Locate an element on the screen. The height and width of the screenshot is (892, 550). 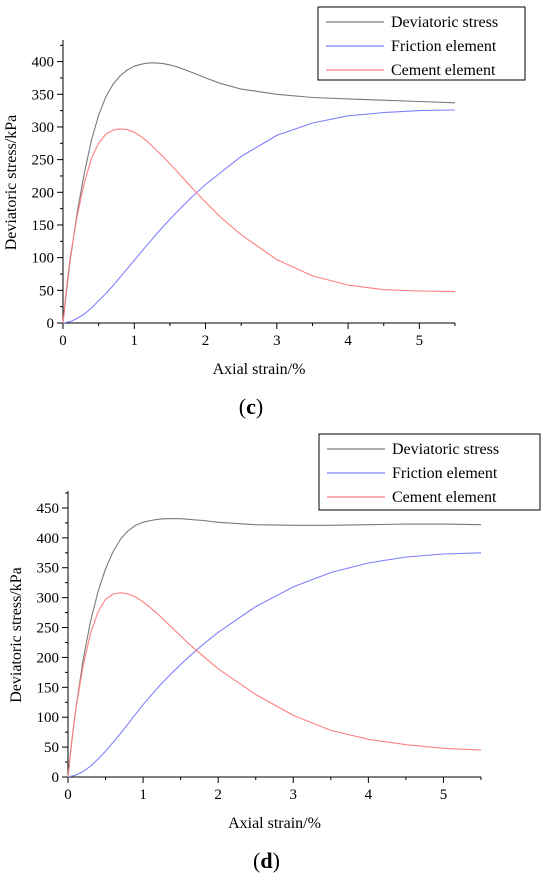
legend-box is located at coordinates (421, 43).